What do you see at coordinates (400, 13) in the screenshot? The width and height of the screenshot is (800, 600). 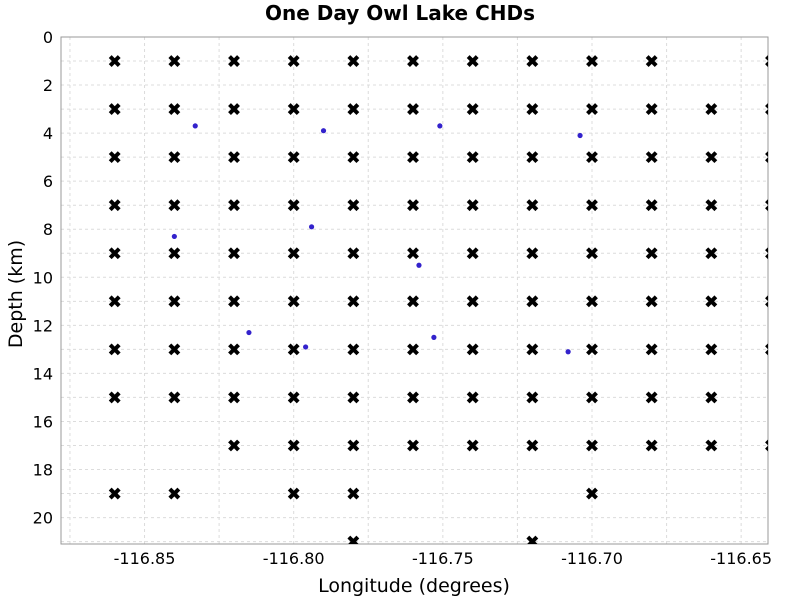 I see `chart-title: One Day Owl Lake CHDs` at bounding box center [400, 13].